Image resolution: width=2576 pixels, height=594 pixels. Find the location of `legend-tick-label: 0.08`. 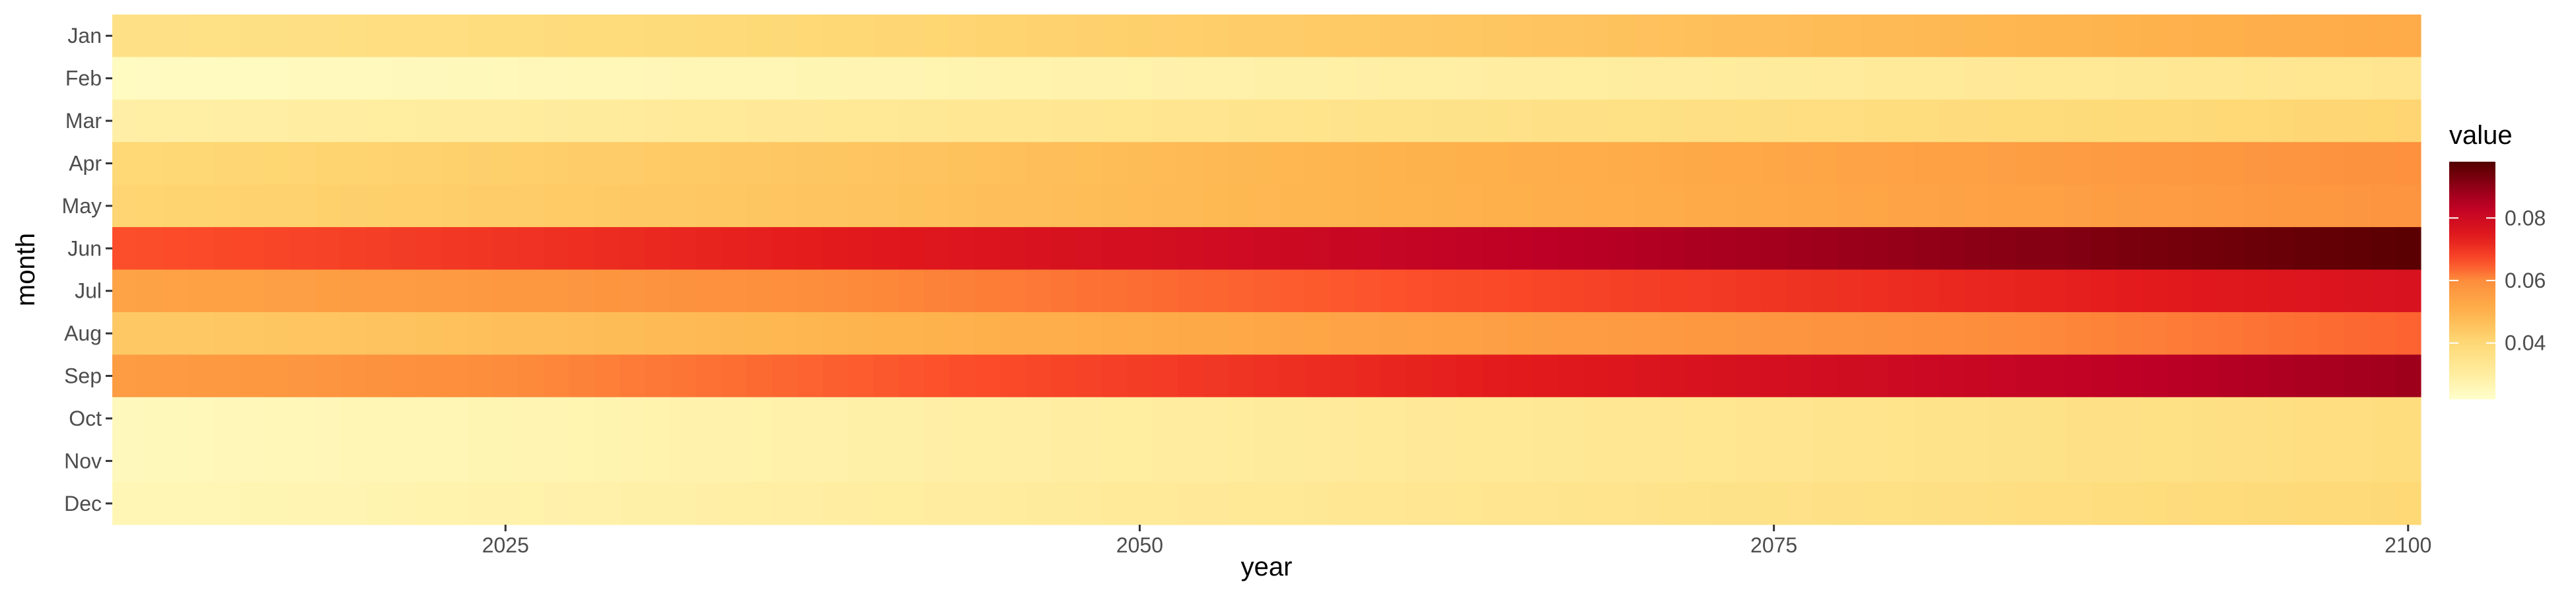

legend-tick-label: 0.08 is located at coordinates (2525, 218).